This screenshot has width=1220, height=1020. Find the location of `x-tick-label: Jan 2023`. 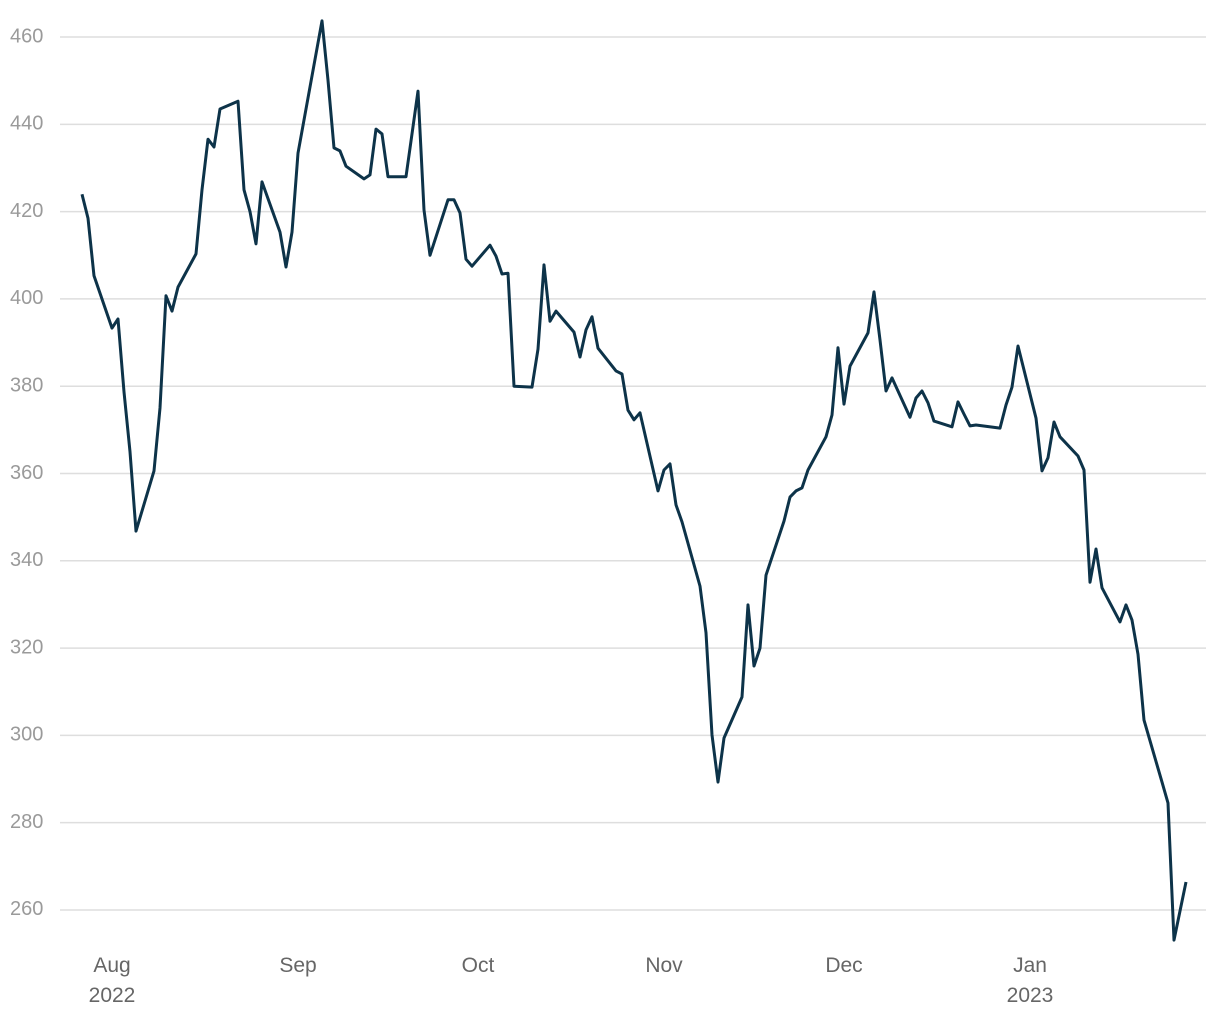

x-tick-label: Jan 2023 is located at coordinates (1030, 980).